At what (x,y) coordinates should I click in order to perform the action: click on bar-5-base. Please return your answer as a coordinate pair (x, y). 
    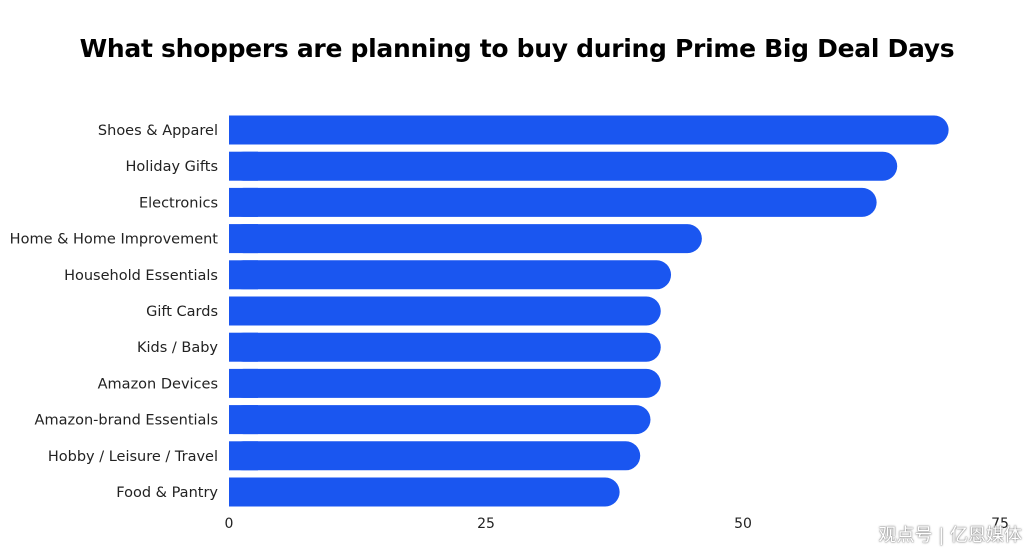
    Looking at the image, I should click on (243, 311).